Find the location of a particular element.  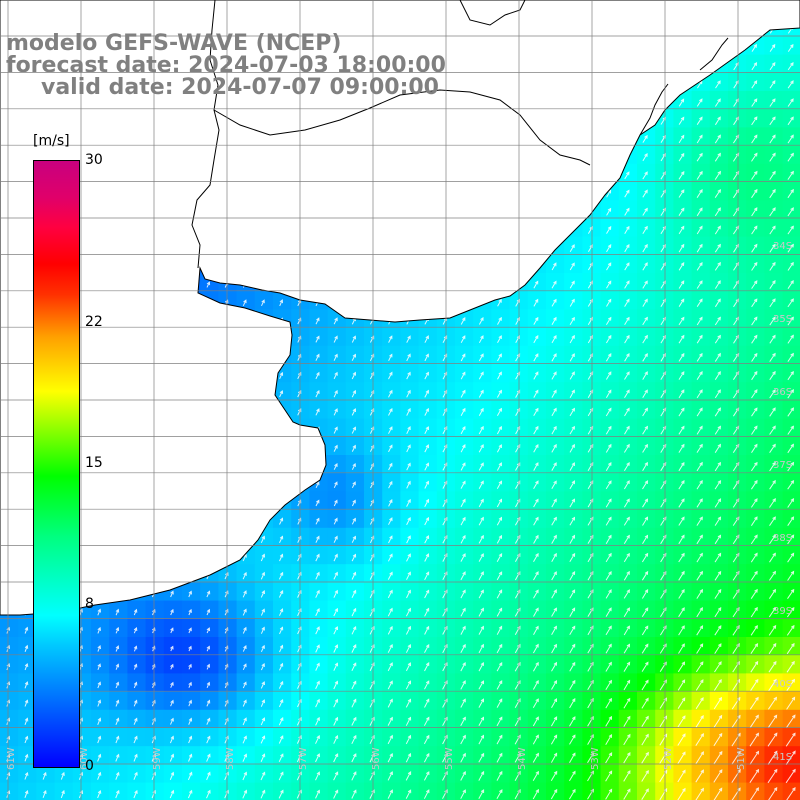

lat-label: 37S is located at coordinates (782, 465).